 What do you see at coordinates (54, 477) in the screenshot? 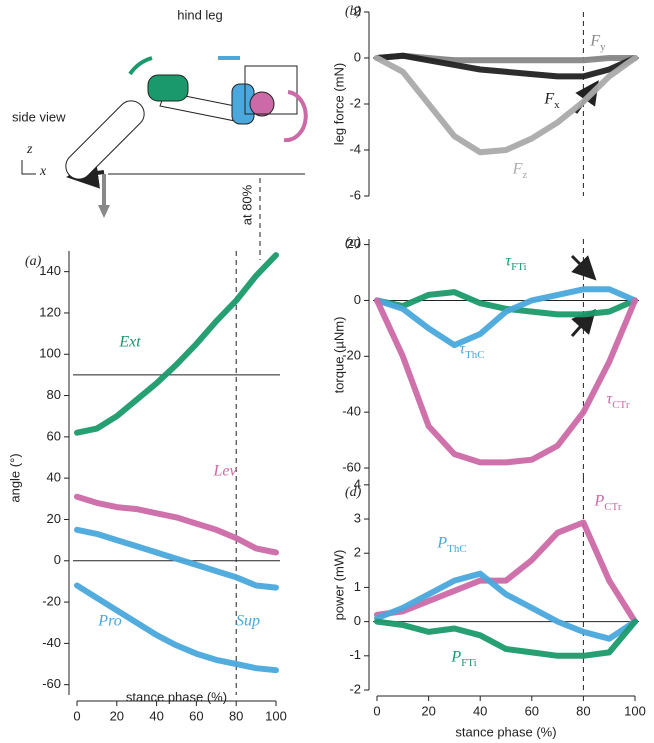
I see `y-tick-label: 40` at bounding box center [54, 477].